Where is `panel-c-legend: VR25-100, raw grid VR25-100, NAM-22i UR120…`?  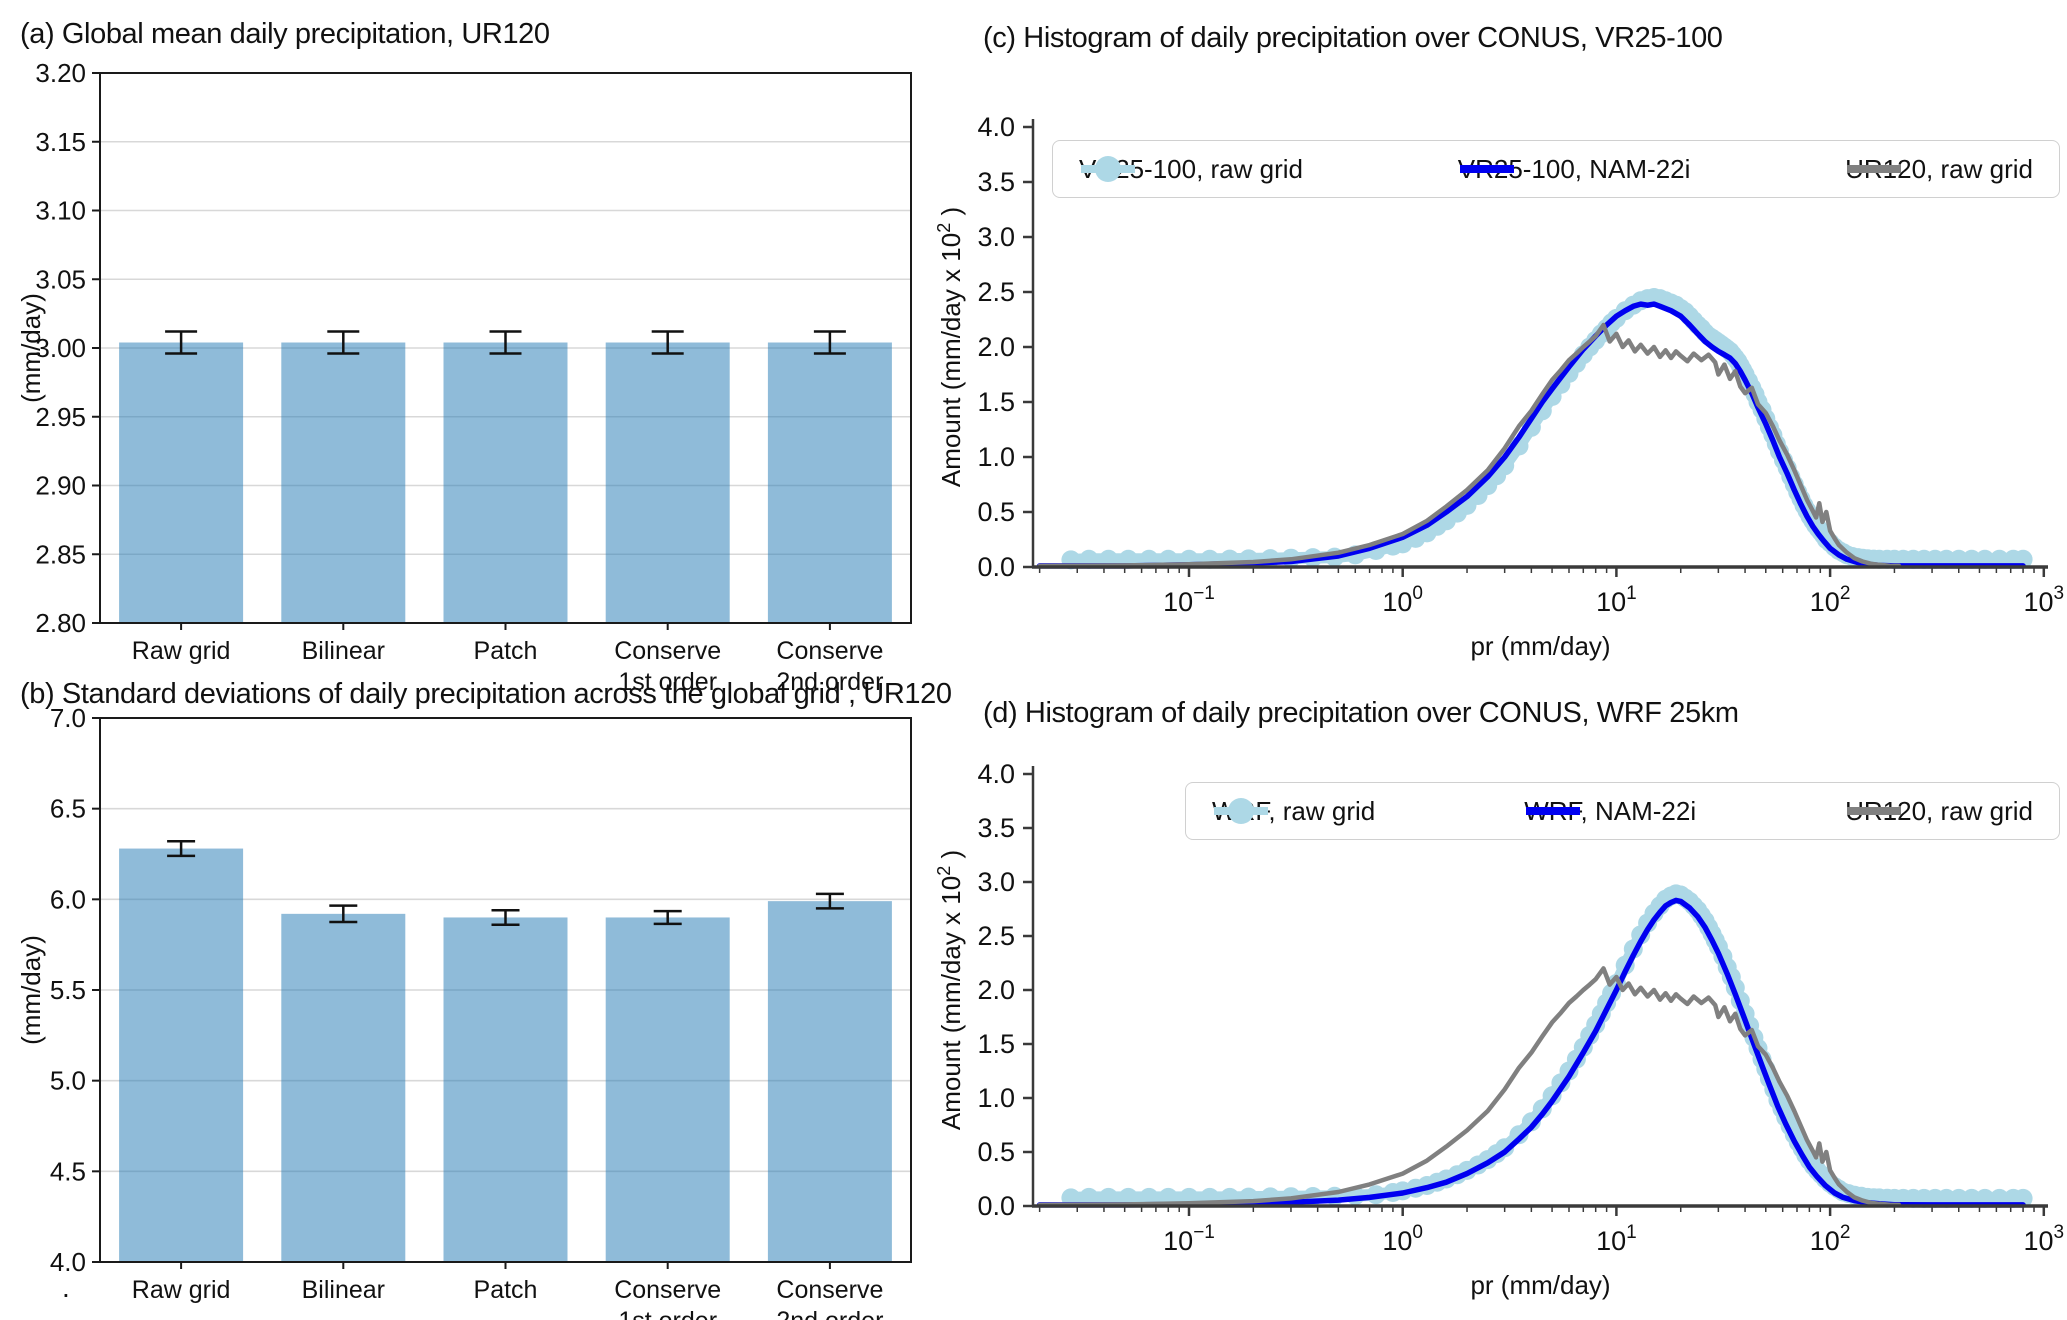 panel-c-legend: VR25-100, raw grid VR25-100, NAM-22i UR120… is located at coordinates (1556, 169).